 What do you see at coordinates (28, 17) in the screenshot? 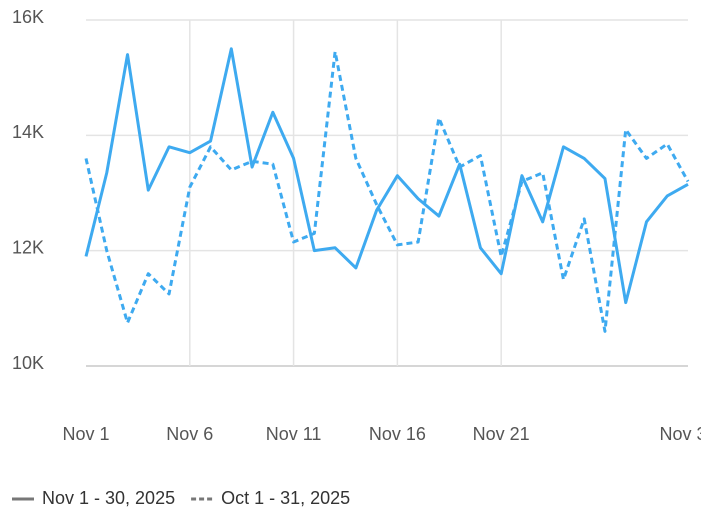
I see `y-tick-label: 16K` at bounding box center [28, 17].